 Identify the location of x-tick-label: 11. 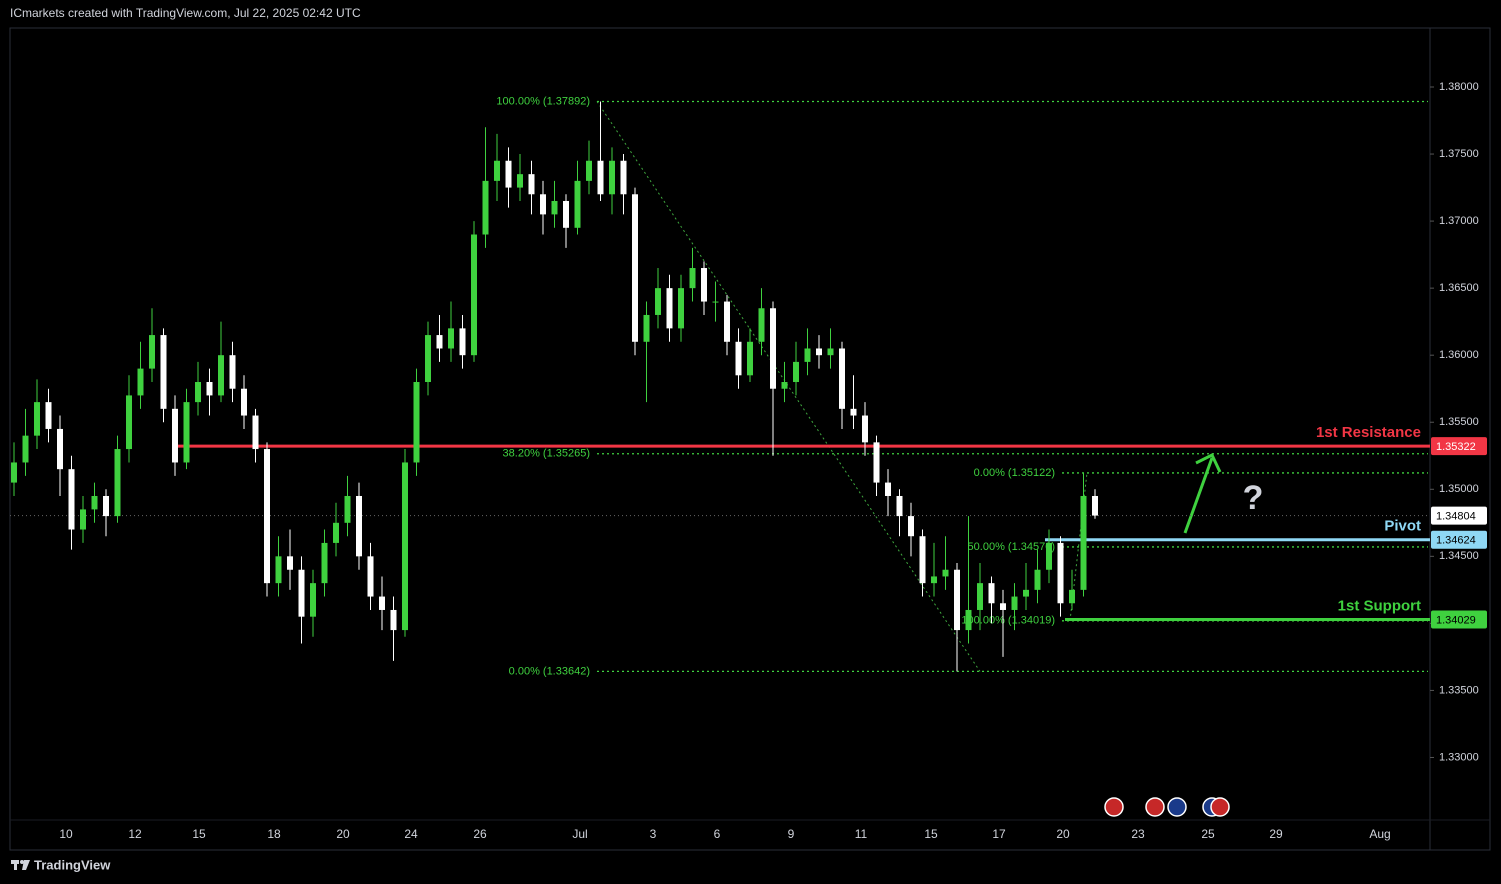
(861, 834).